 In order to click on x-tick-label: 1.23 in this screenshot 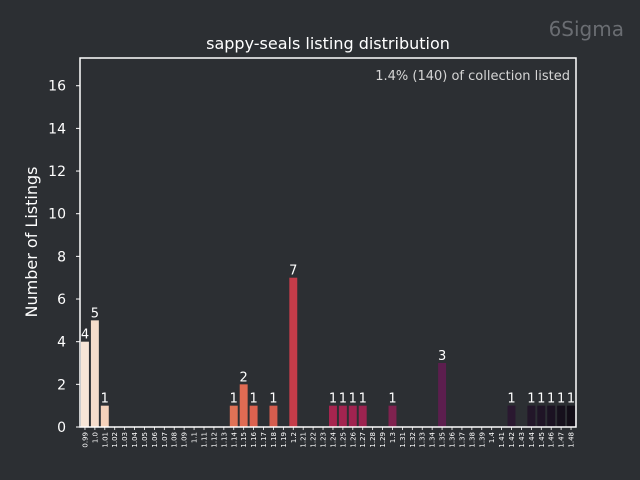, I will do `click(324, 440)`.